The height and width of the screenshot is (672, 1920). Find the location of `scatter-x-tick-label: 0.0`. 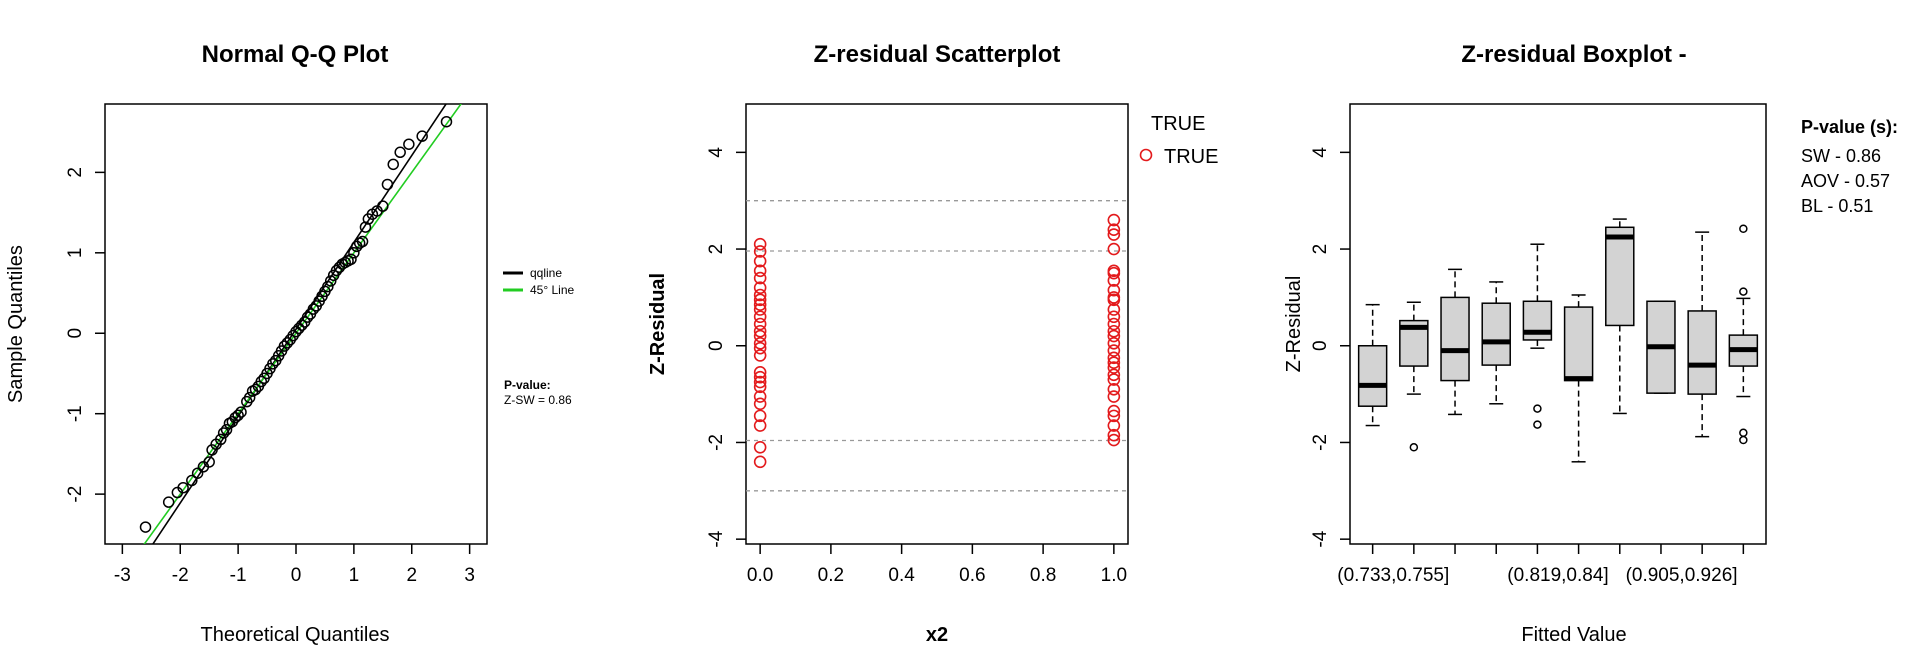

scatter-x-tick-label: 0.0 is located at coordinates (760, 575).